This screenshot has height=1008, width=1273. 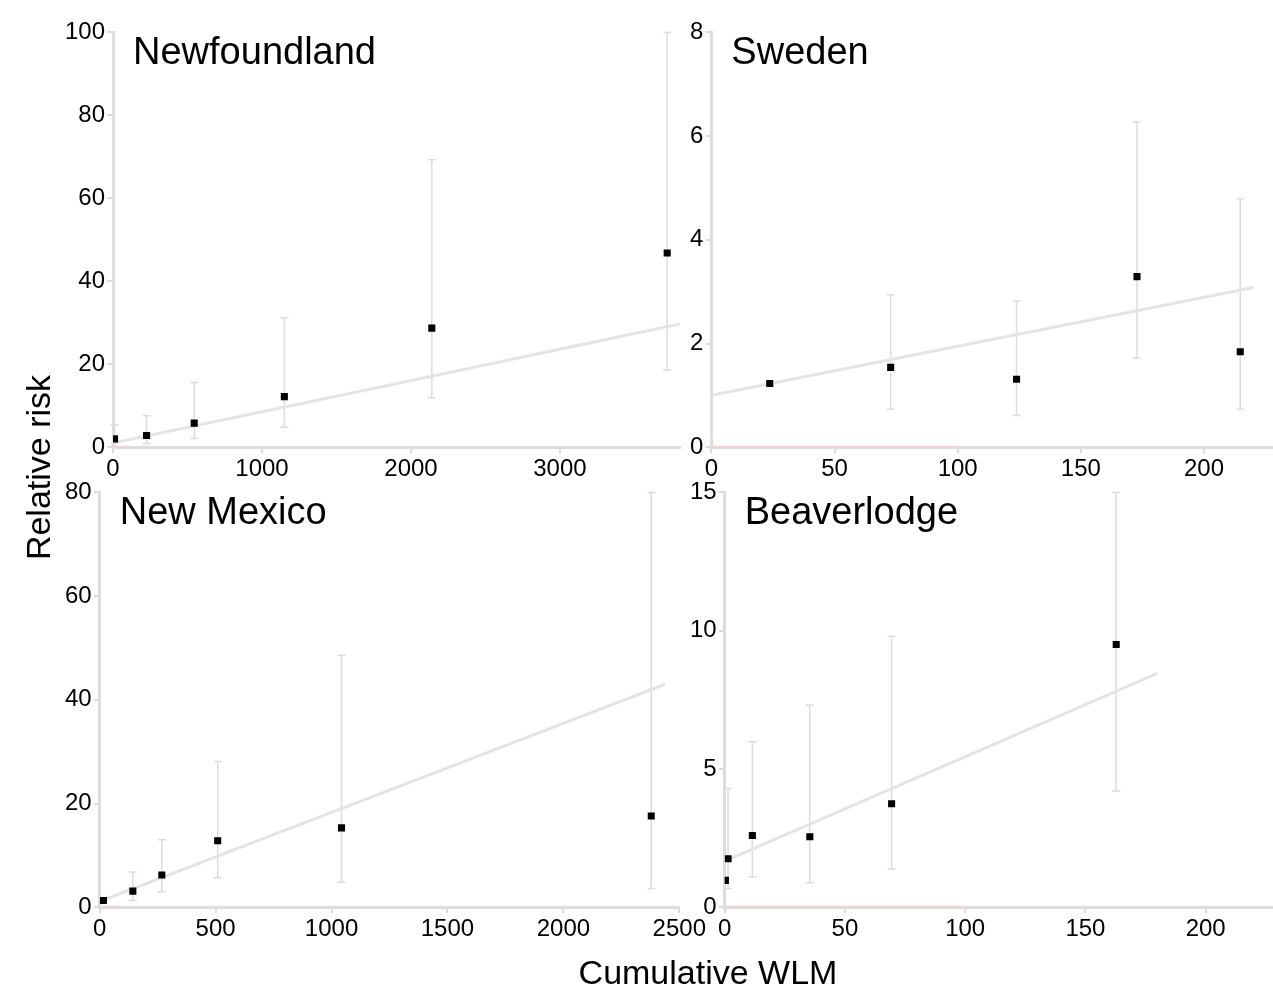 I want to click on y-axis-title: Relative risk, so click(x=38, y=468).